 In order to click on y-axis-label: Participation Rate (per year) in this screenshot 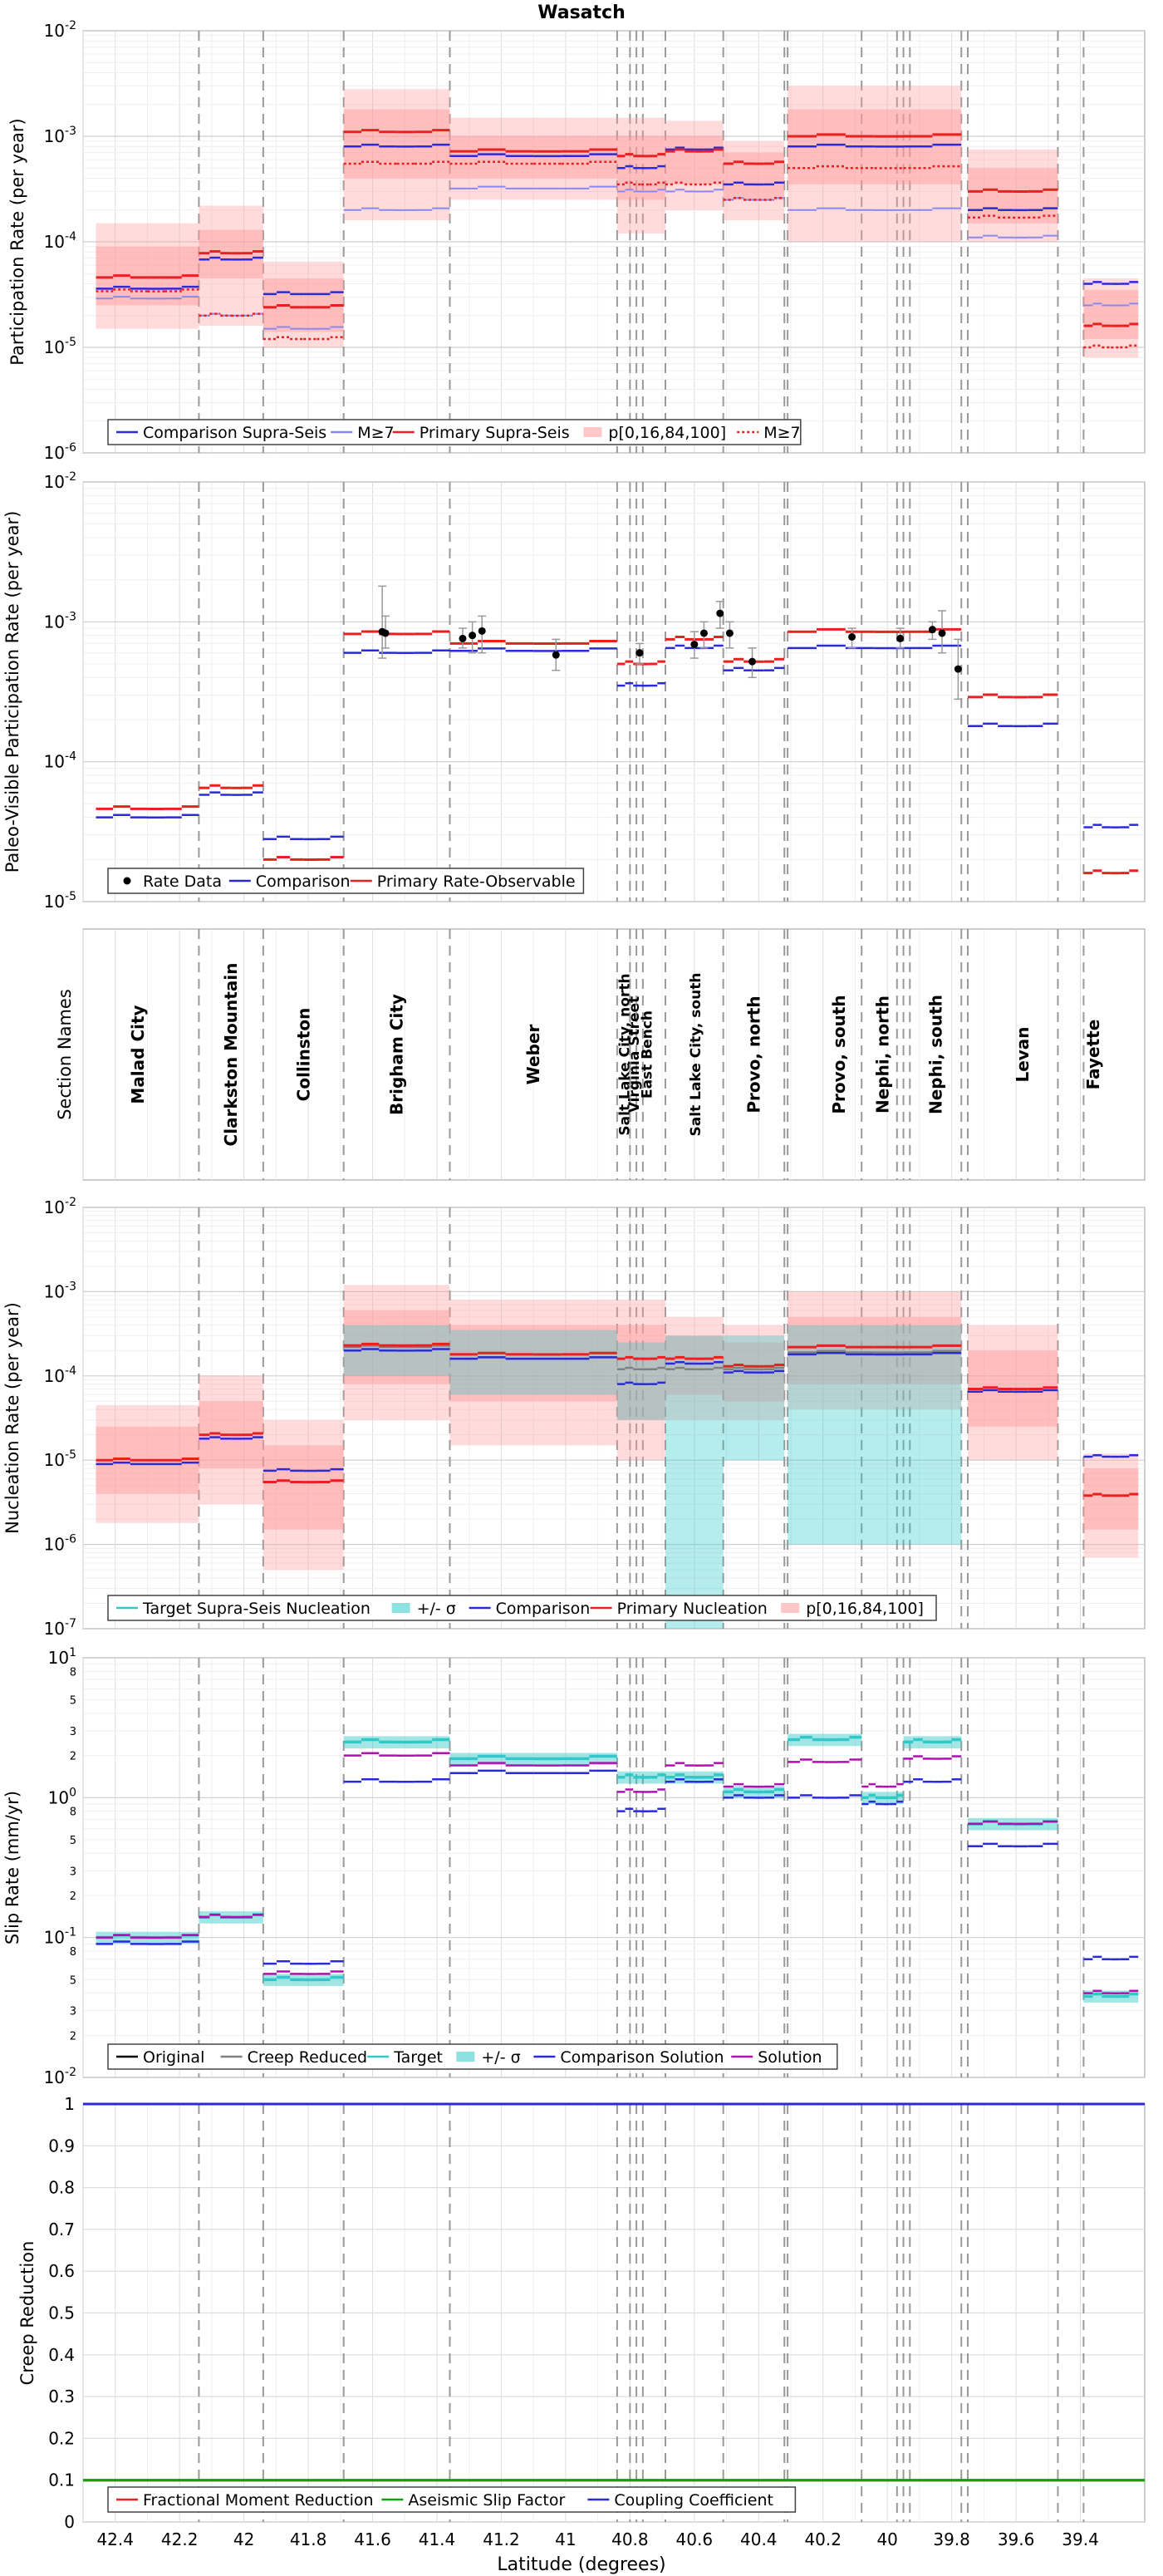, I will do `click(17, 241)`.